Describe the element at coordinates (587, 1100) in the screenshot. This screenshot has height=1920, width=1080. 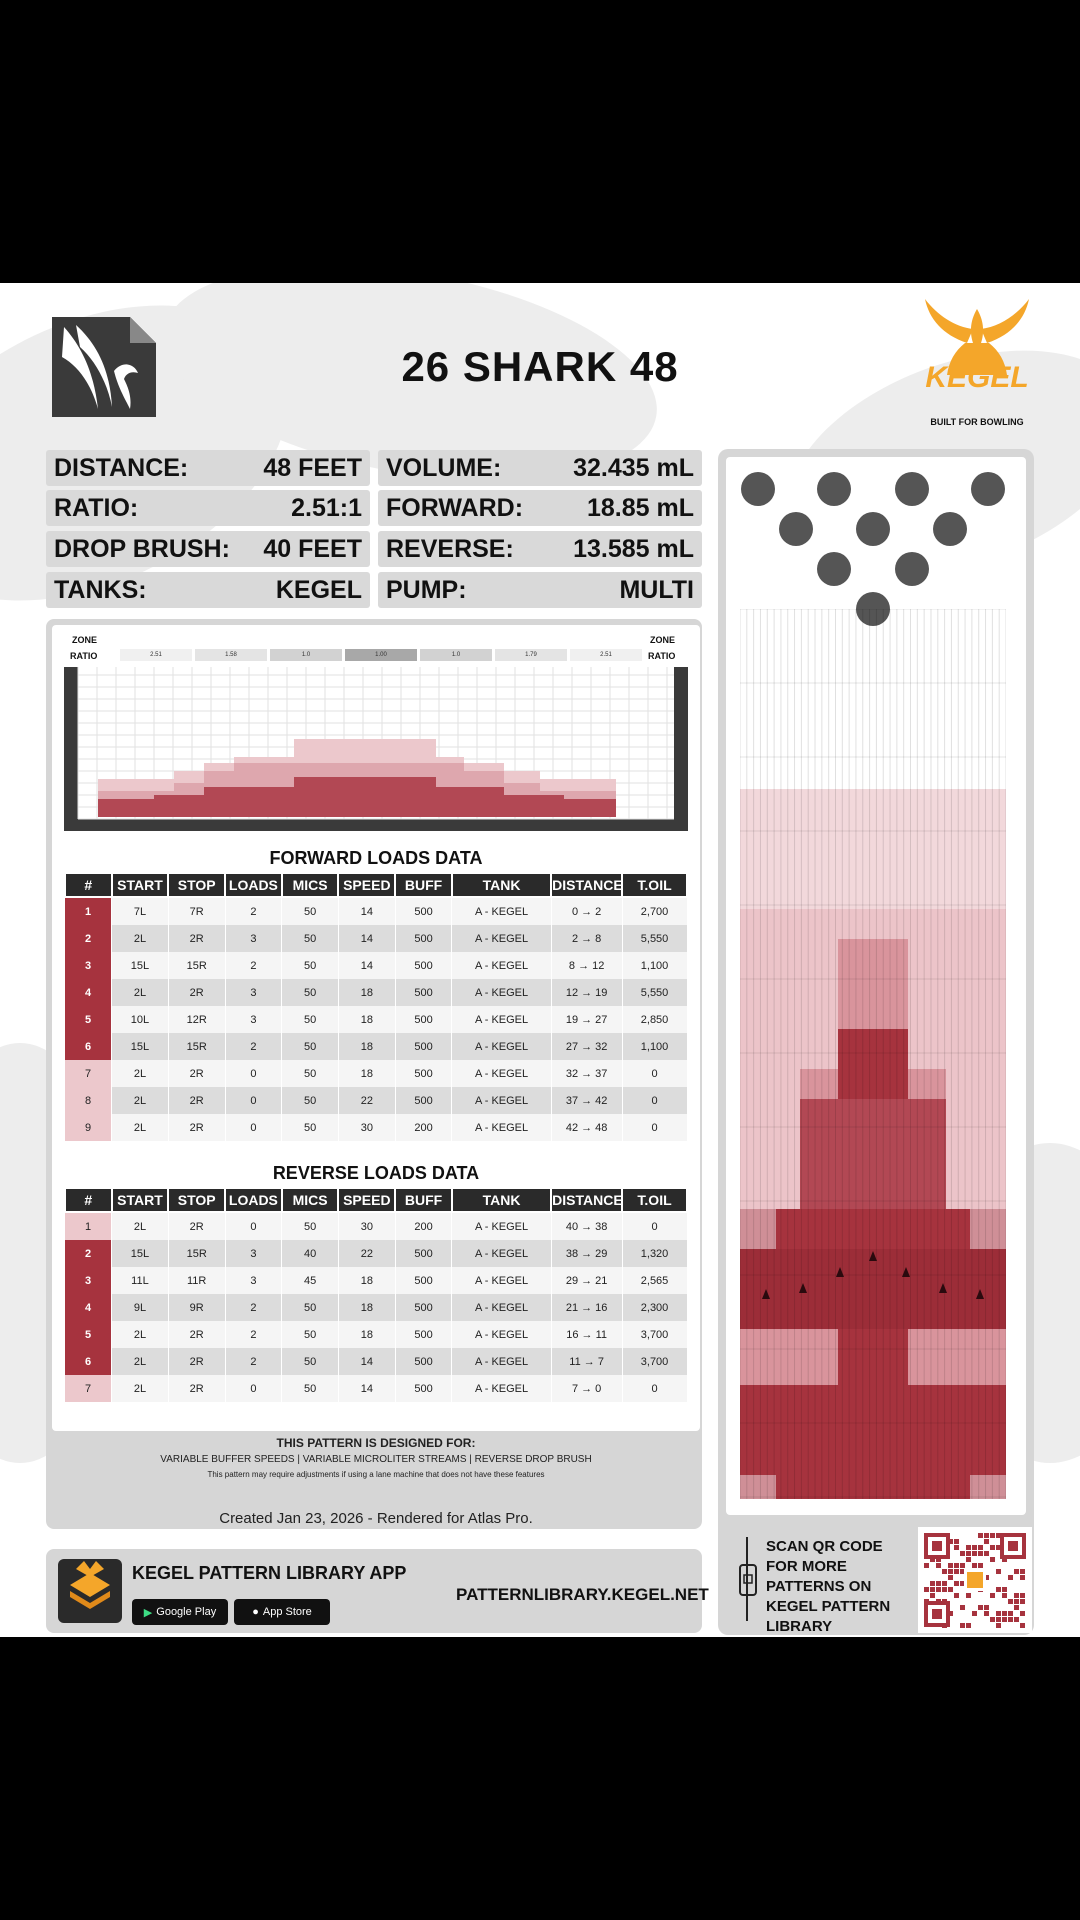
I see `table-cell: 37 → 42` at that location.